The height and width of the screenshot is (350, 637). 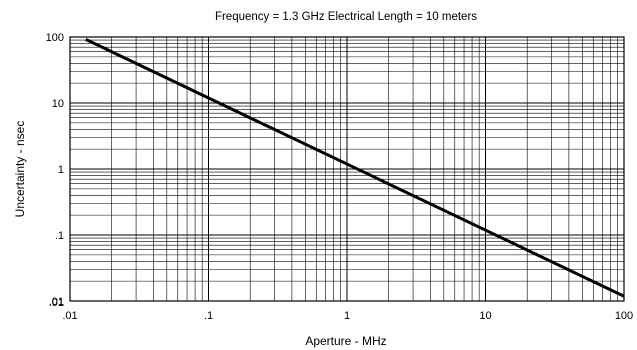 What do you see at coordinates (69, 316) in the screenshot?
I see `x-tick-label: .01` at bounding box center [69, 316].